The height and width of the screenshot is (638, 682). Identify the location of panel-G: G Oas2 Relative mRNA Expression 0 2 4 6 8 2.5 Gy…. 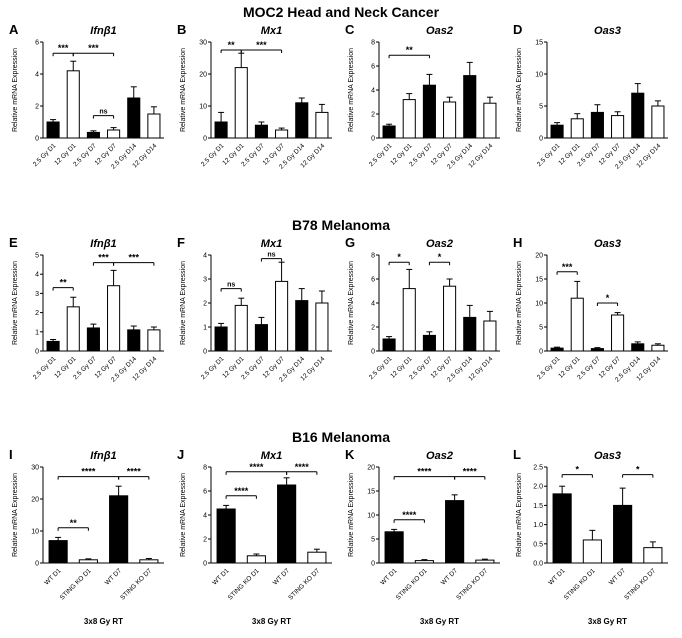
(425, 321).